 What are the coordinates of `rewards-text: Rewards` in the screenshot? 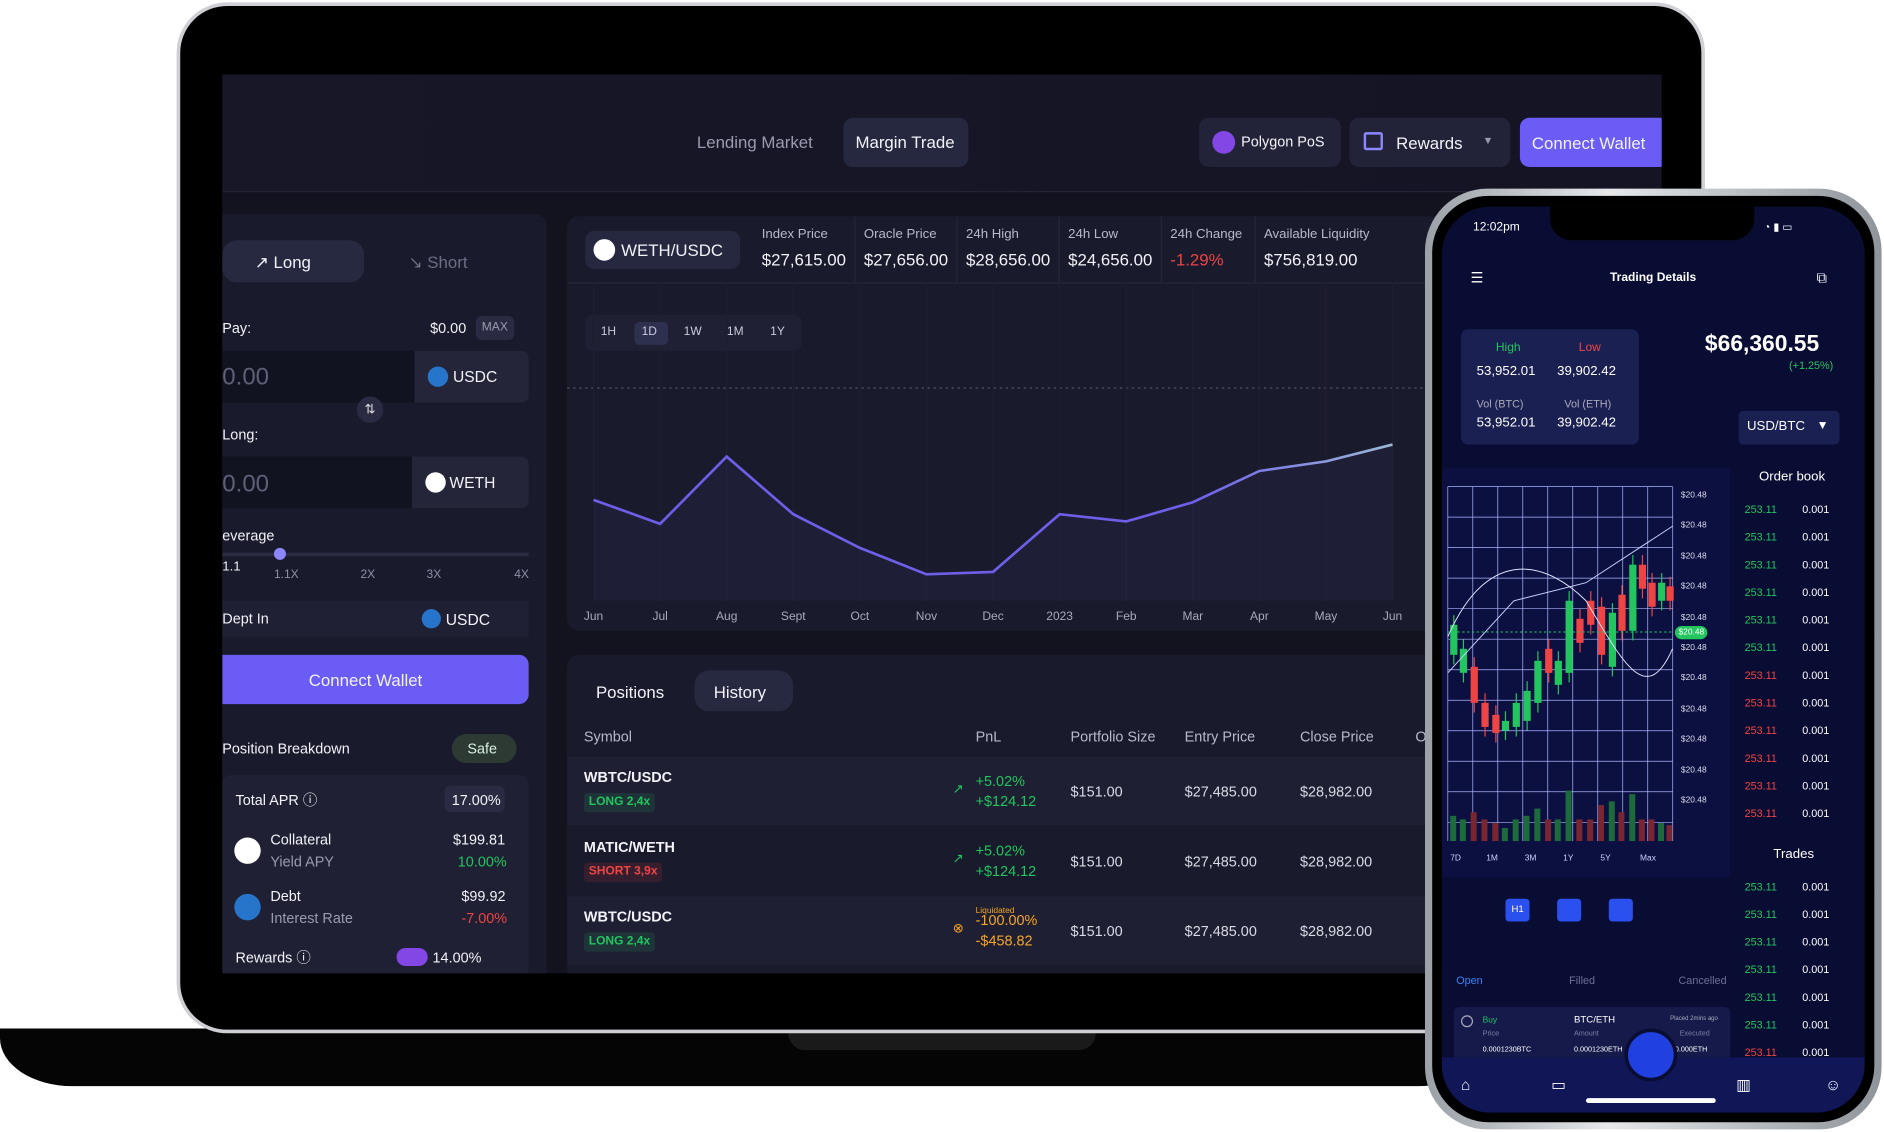 It's located at (264, 958).